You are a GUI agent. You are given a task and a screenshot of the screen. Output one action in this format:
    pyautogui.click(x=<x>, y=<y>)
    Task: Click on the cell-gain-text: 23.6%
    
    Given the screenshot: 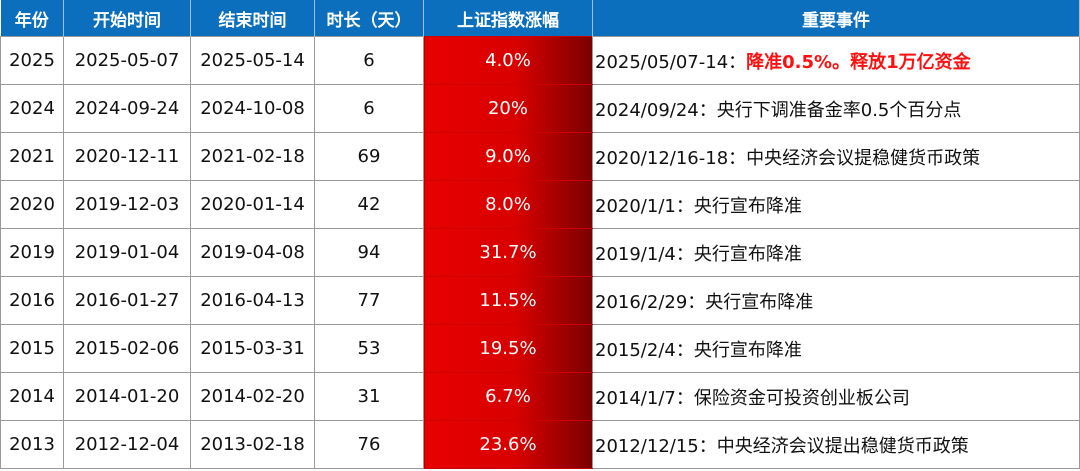 What is the action you would take?
    pyautogui.click(x=508, y=444)
    